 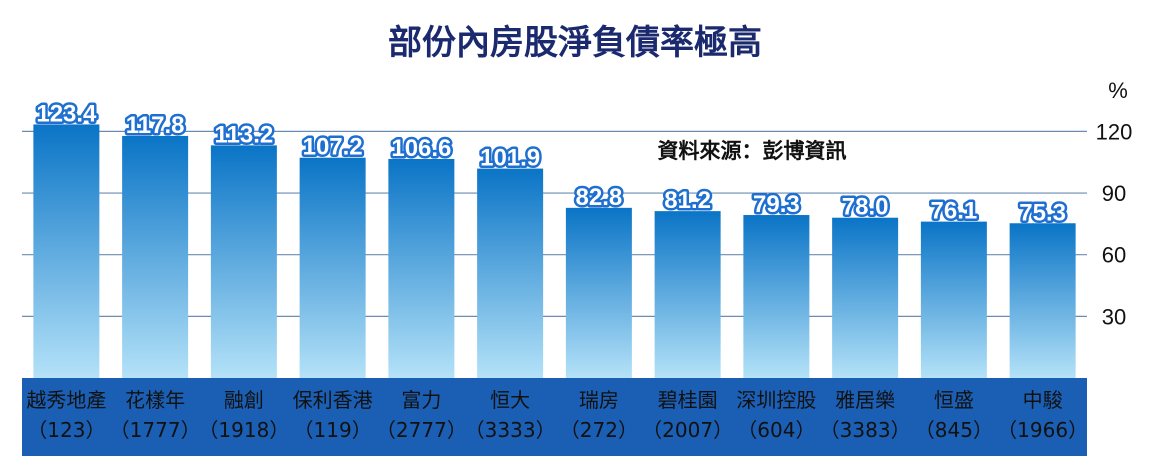 I want to click on data-label: 75.3, so click(x=1042, y=212).